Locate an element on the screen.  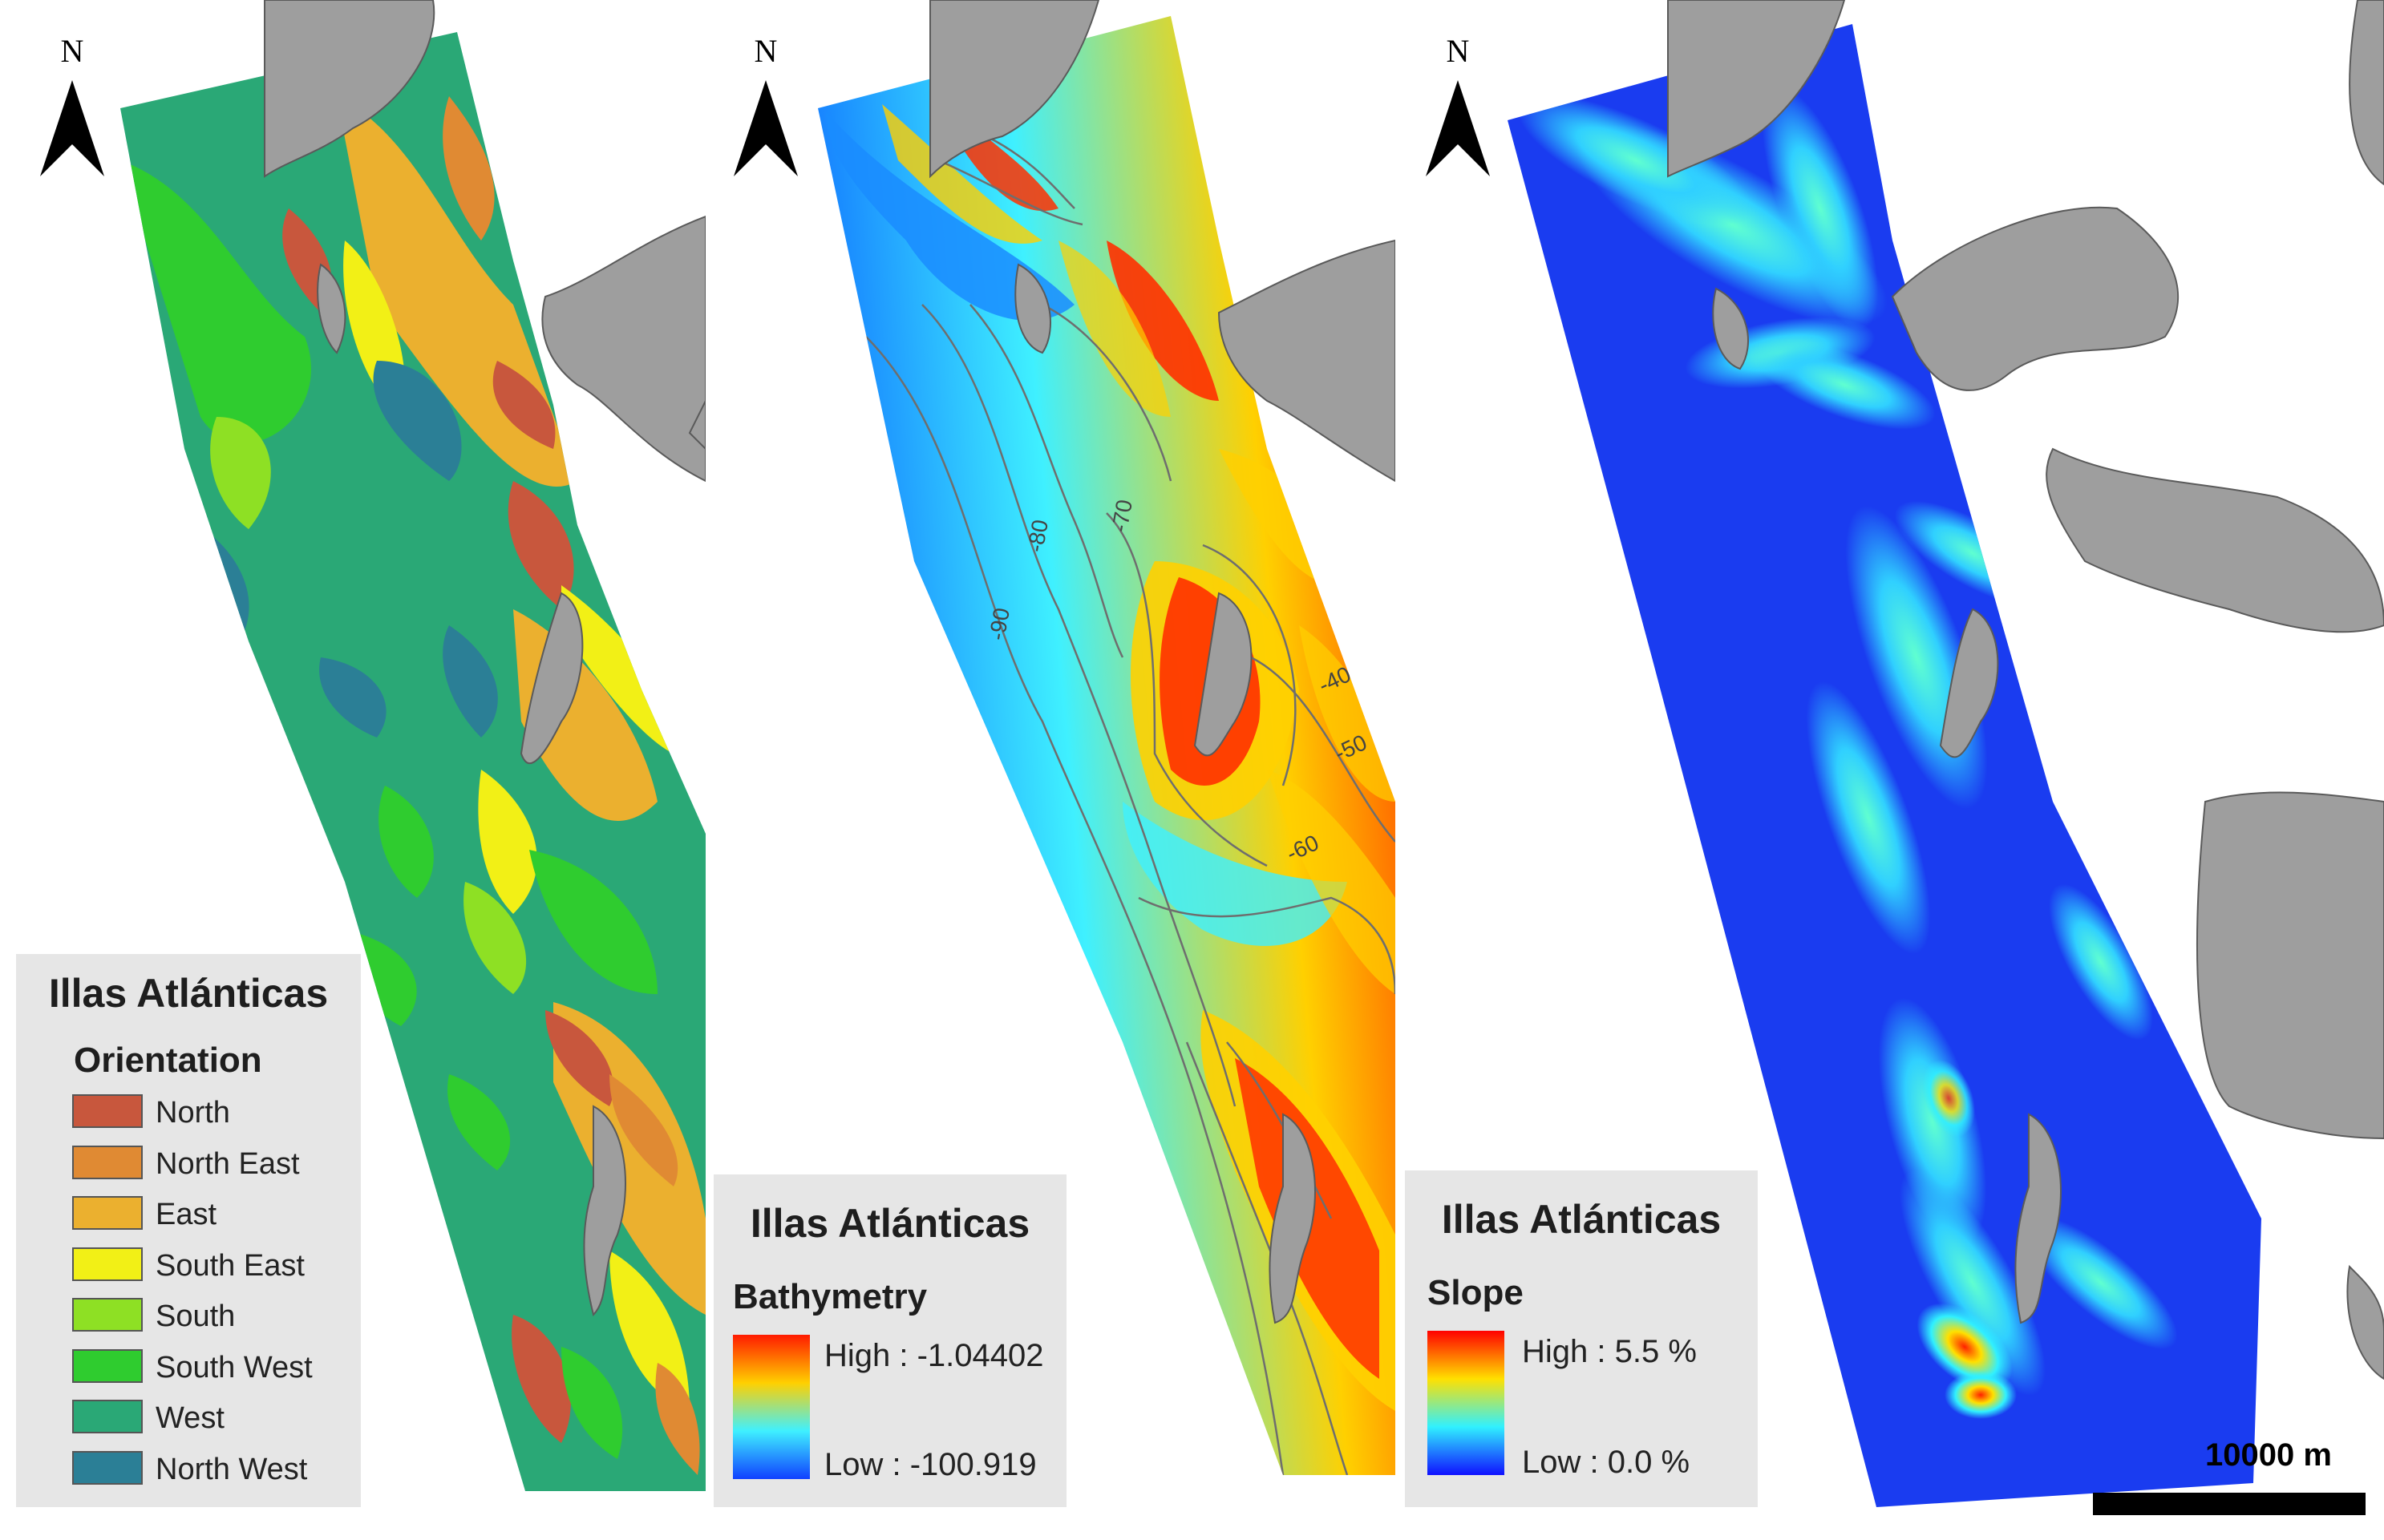
contour-label: -90 is located at coordinates (999, 624).